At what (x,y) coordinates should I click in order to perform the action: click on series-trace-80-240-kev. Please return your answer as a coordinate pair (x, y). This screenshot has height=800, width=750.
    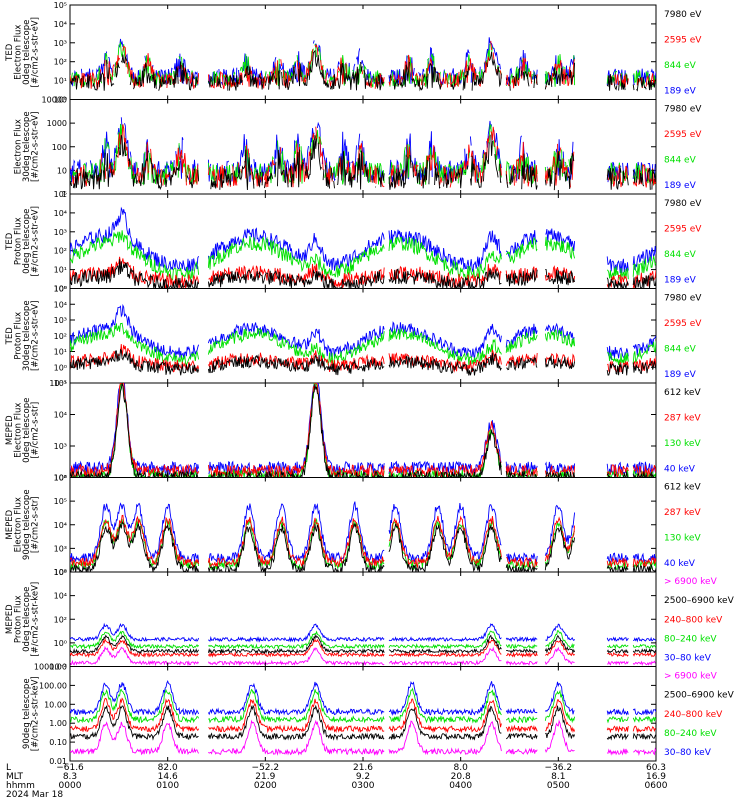
    Looking at the image, I should click on (363, 640).